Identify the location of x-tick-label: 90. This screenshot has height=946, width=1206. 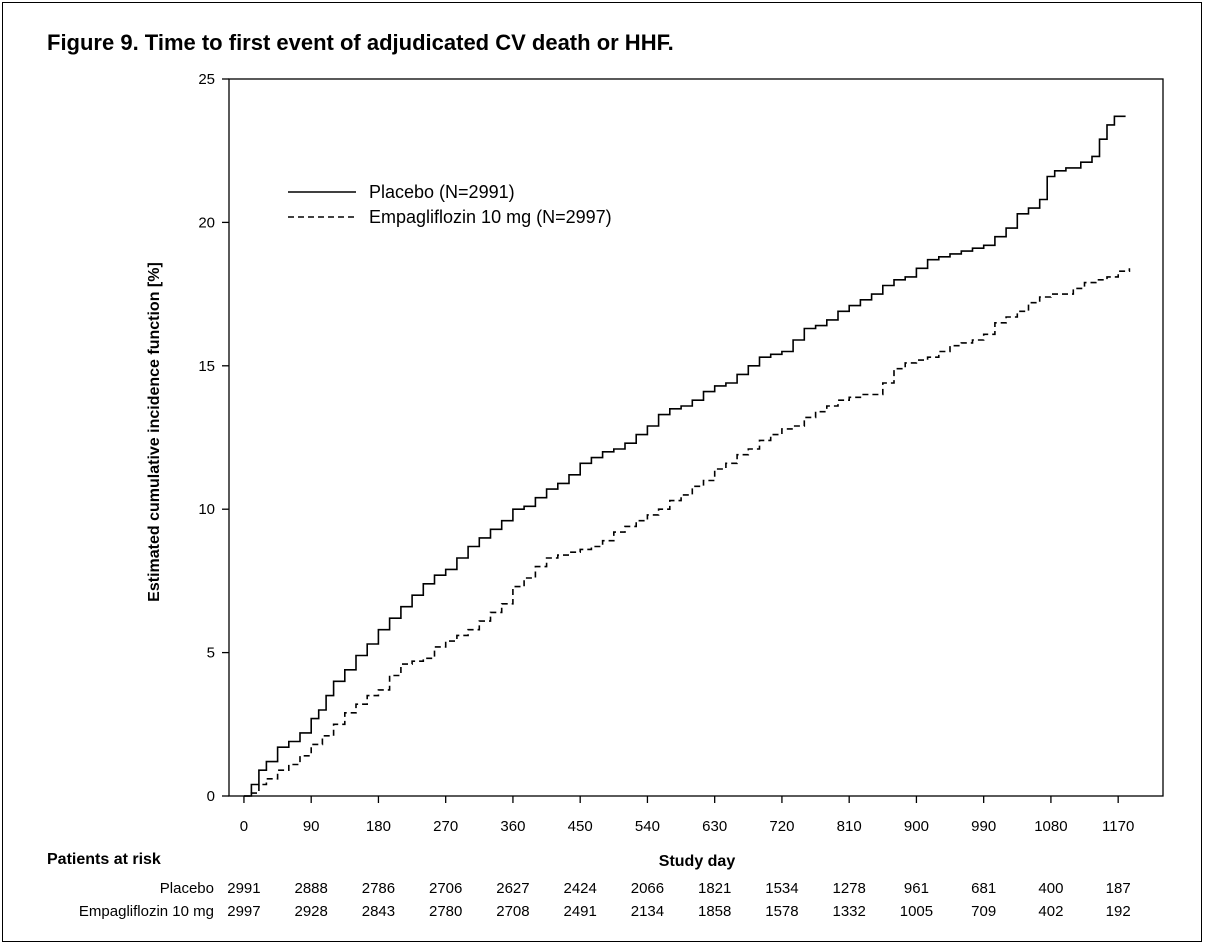
(311, 826).